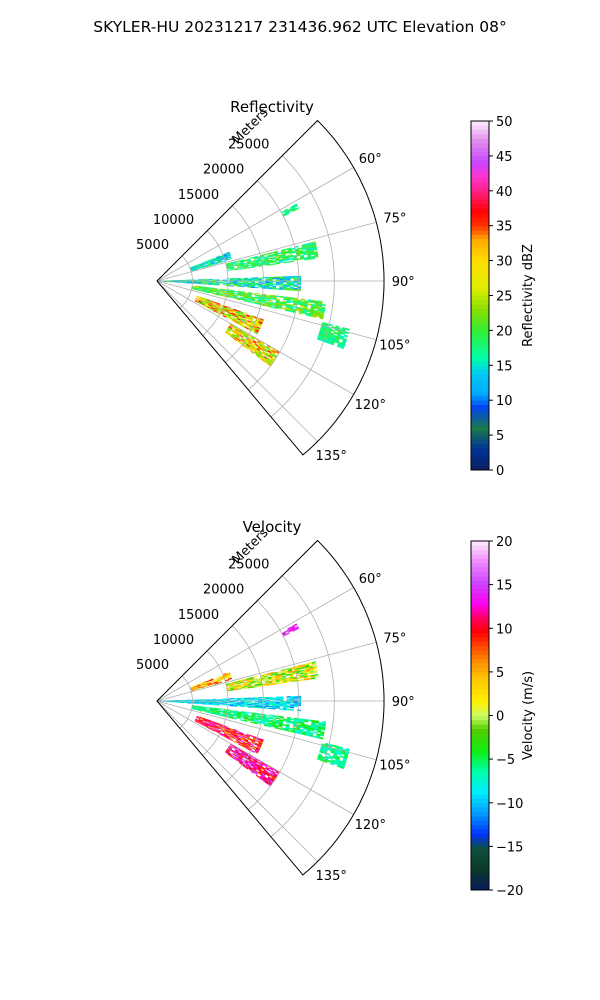 The image size is (600, 1000). I want to click on colorbar-tick-label: −15, so click(509, 847).